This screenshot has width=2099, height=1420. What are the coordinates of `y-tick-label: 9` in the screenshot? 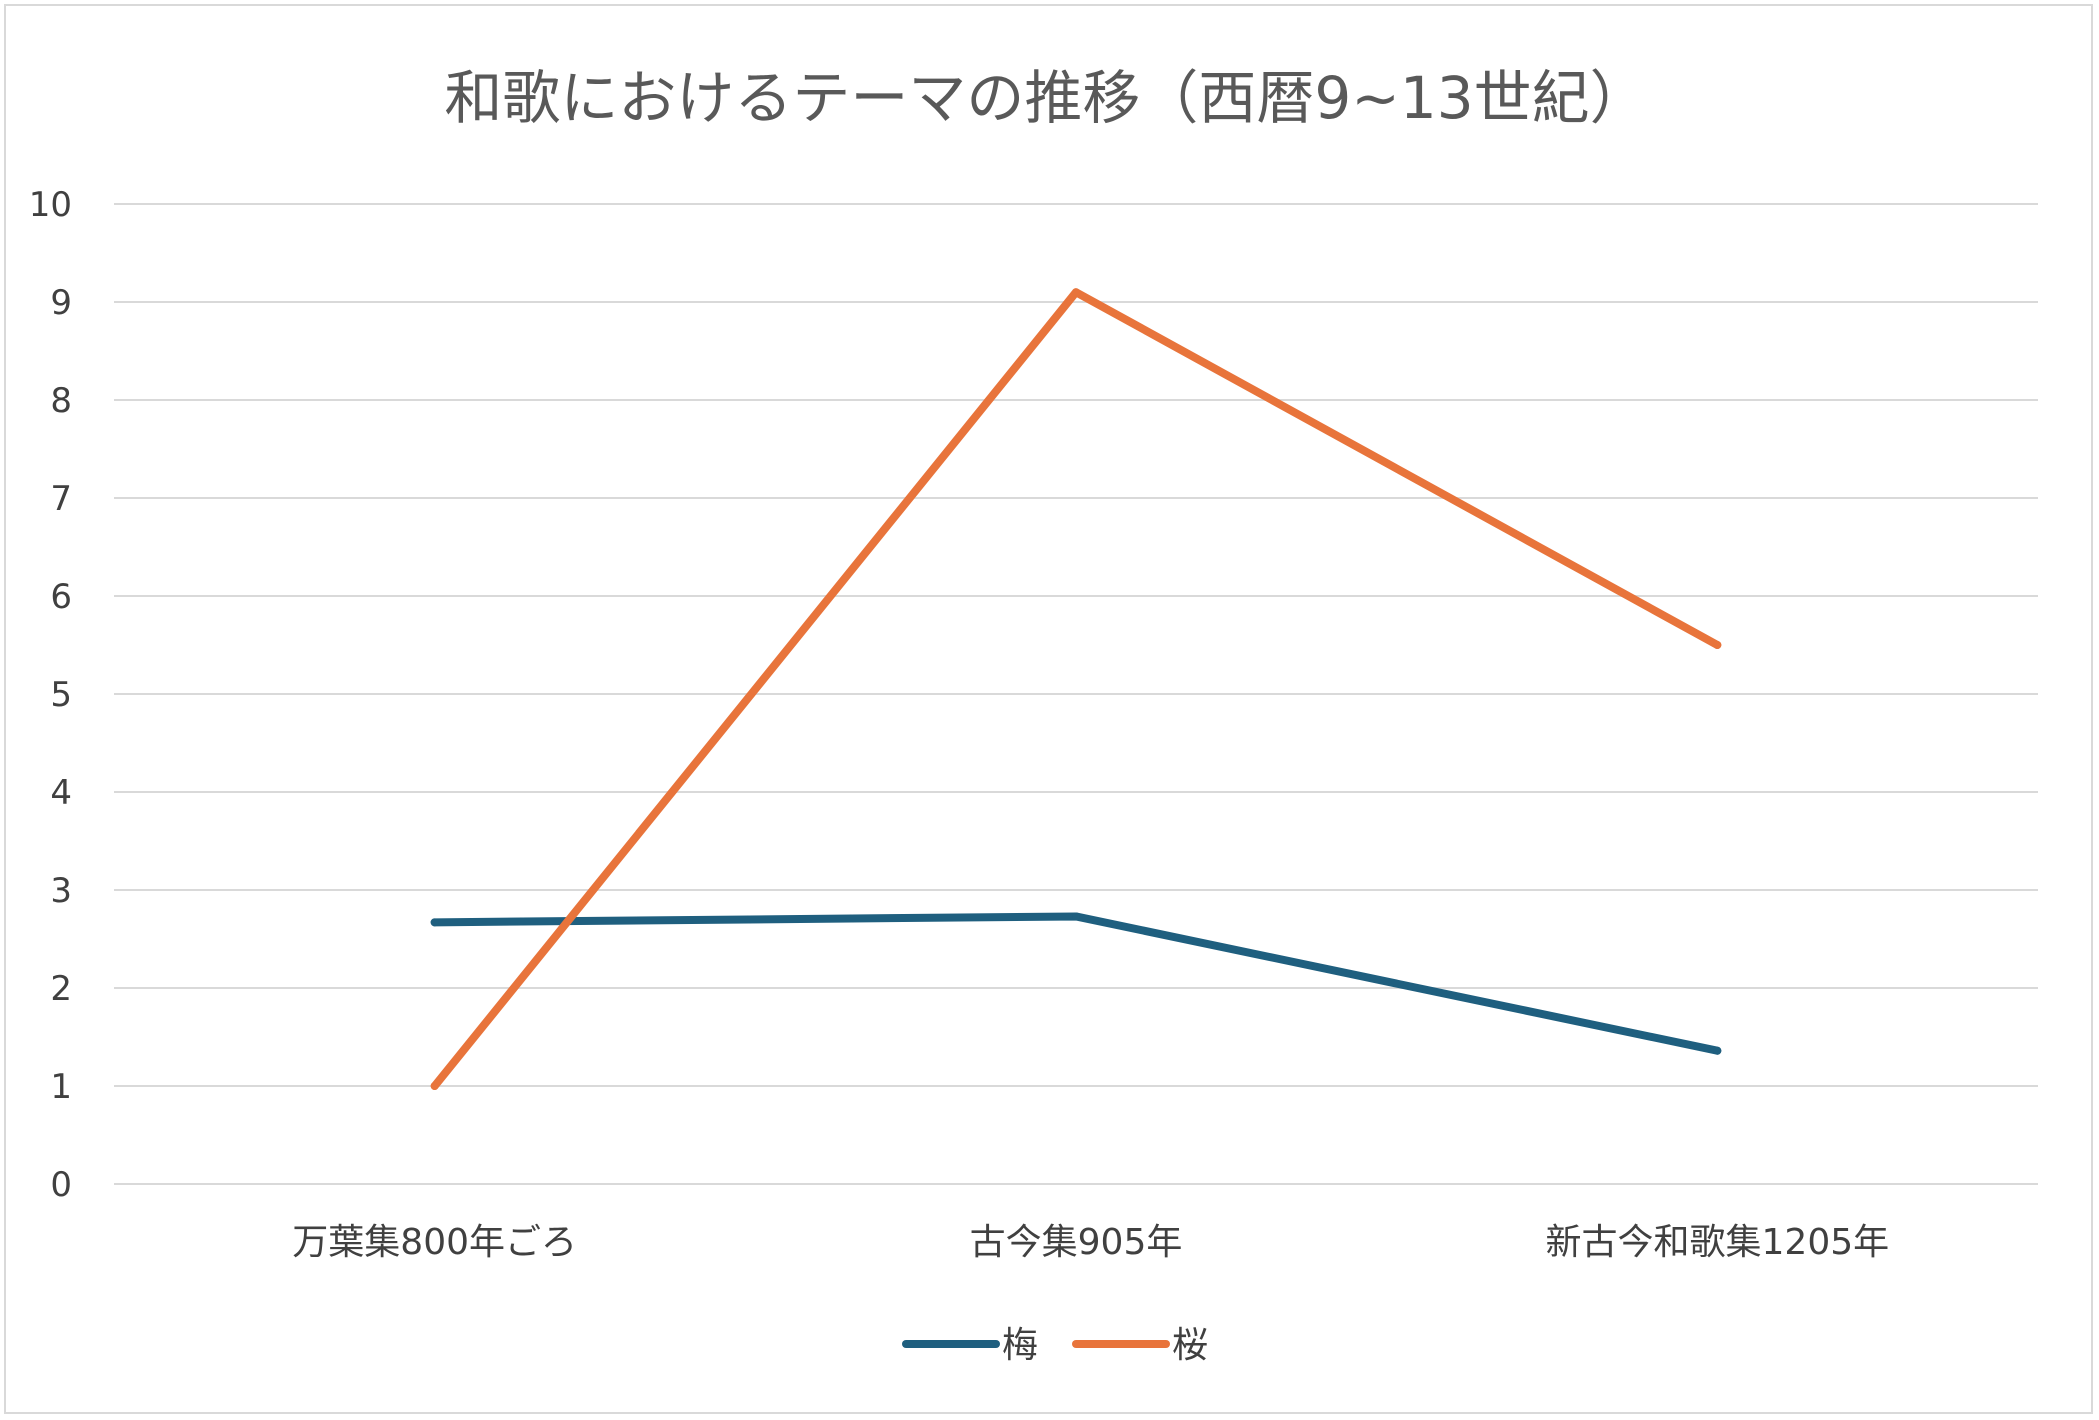 It's located at (61, 303).